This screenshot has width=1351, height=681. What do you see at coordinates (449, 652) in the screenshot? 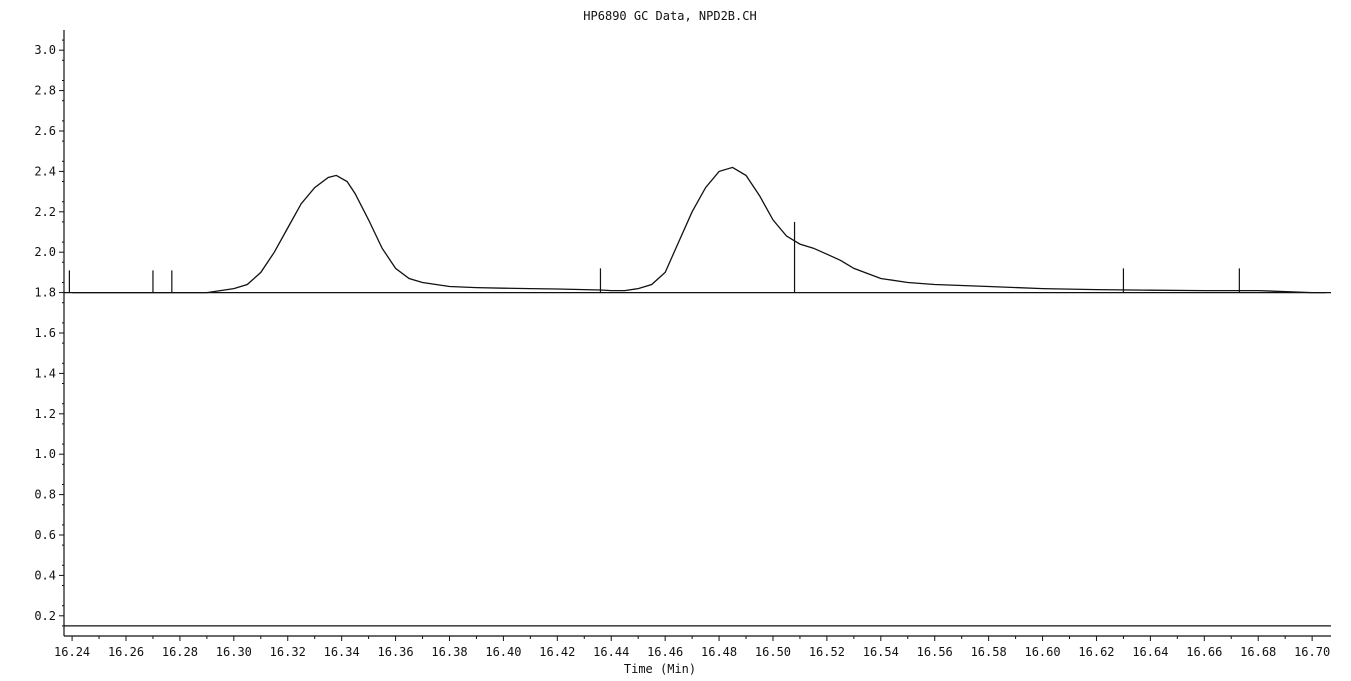
I see `x-tick-label-7: 16.38` at bounding box center [449, 652].